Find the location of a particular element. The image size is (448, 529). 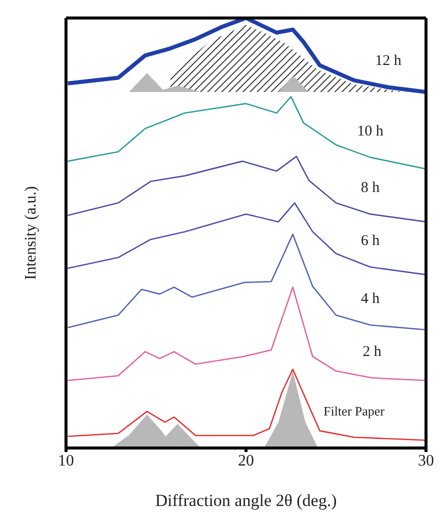

series-label: 12 h is located at coordinates (388, 61).